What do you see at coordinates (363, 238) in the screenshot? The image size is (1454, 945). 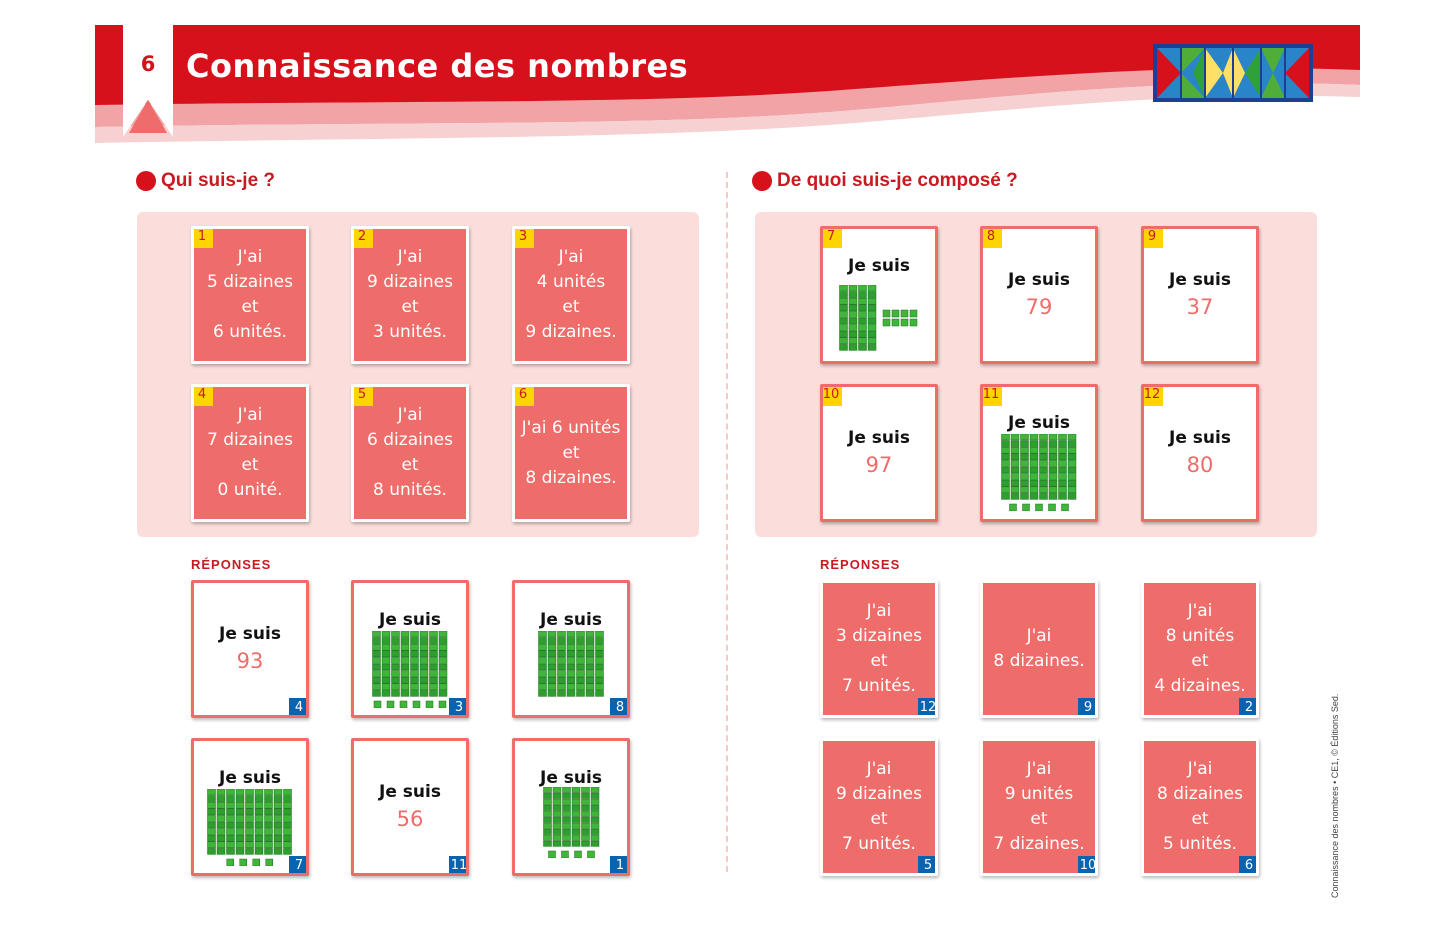 I see `card-number-badge: 2` at bounding box center [363, 238].